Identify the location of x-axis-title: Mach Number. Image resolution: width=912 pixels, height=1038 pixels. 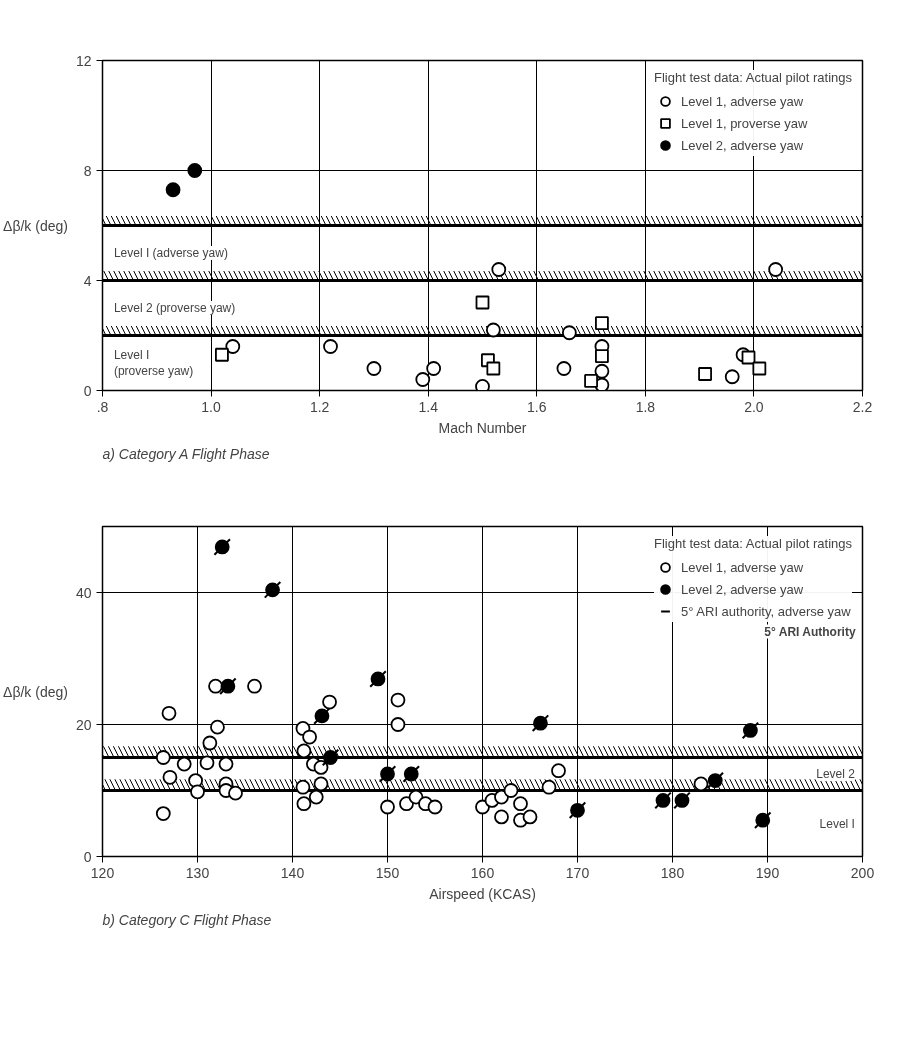
(482, 427).